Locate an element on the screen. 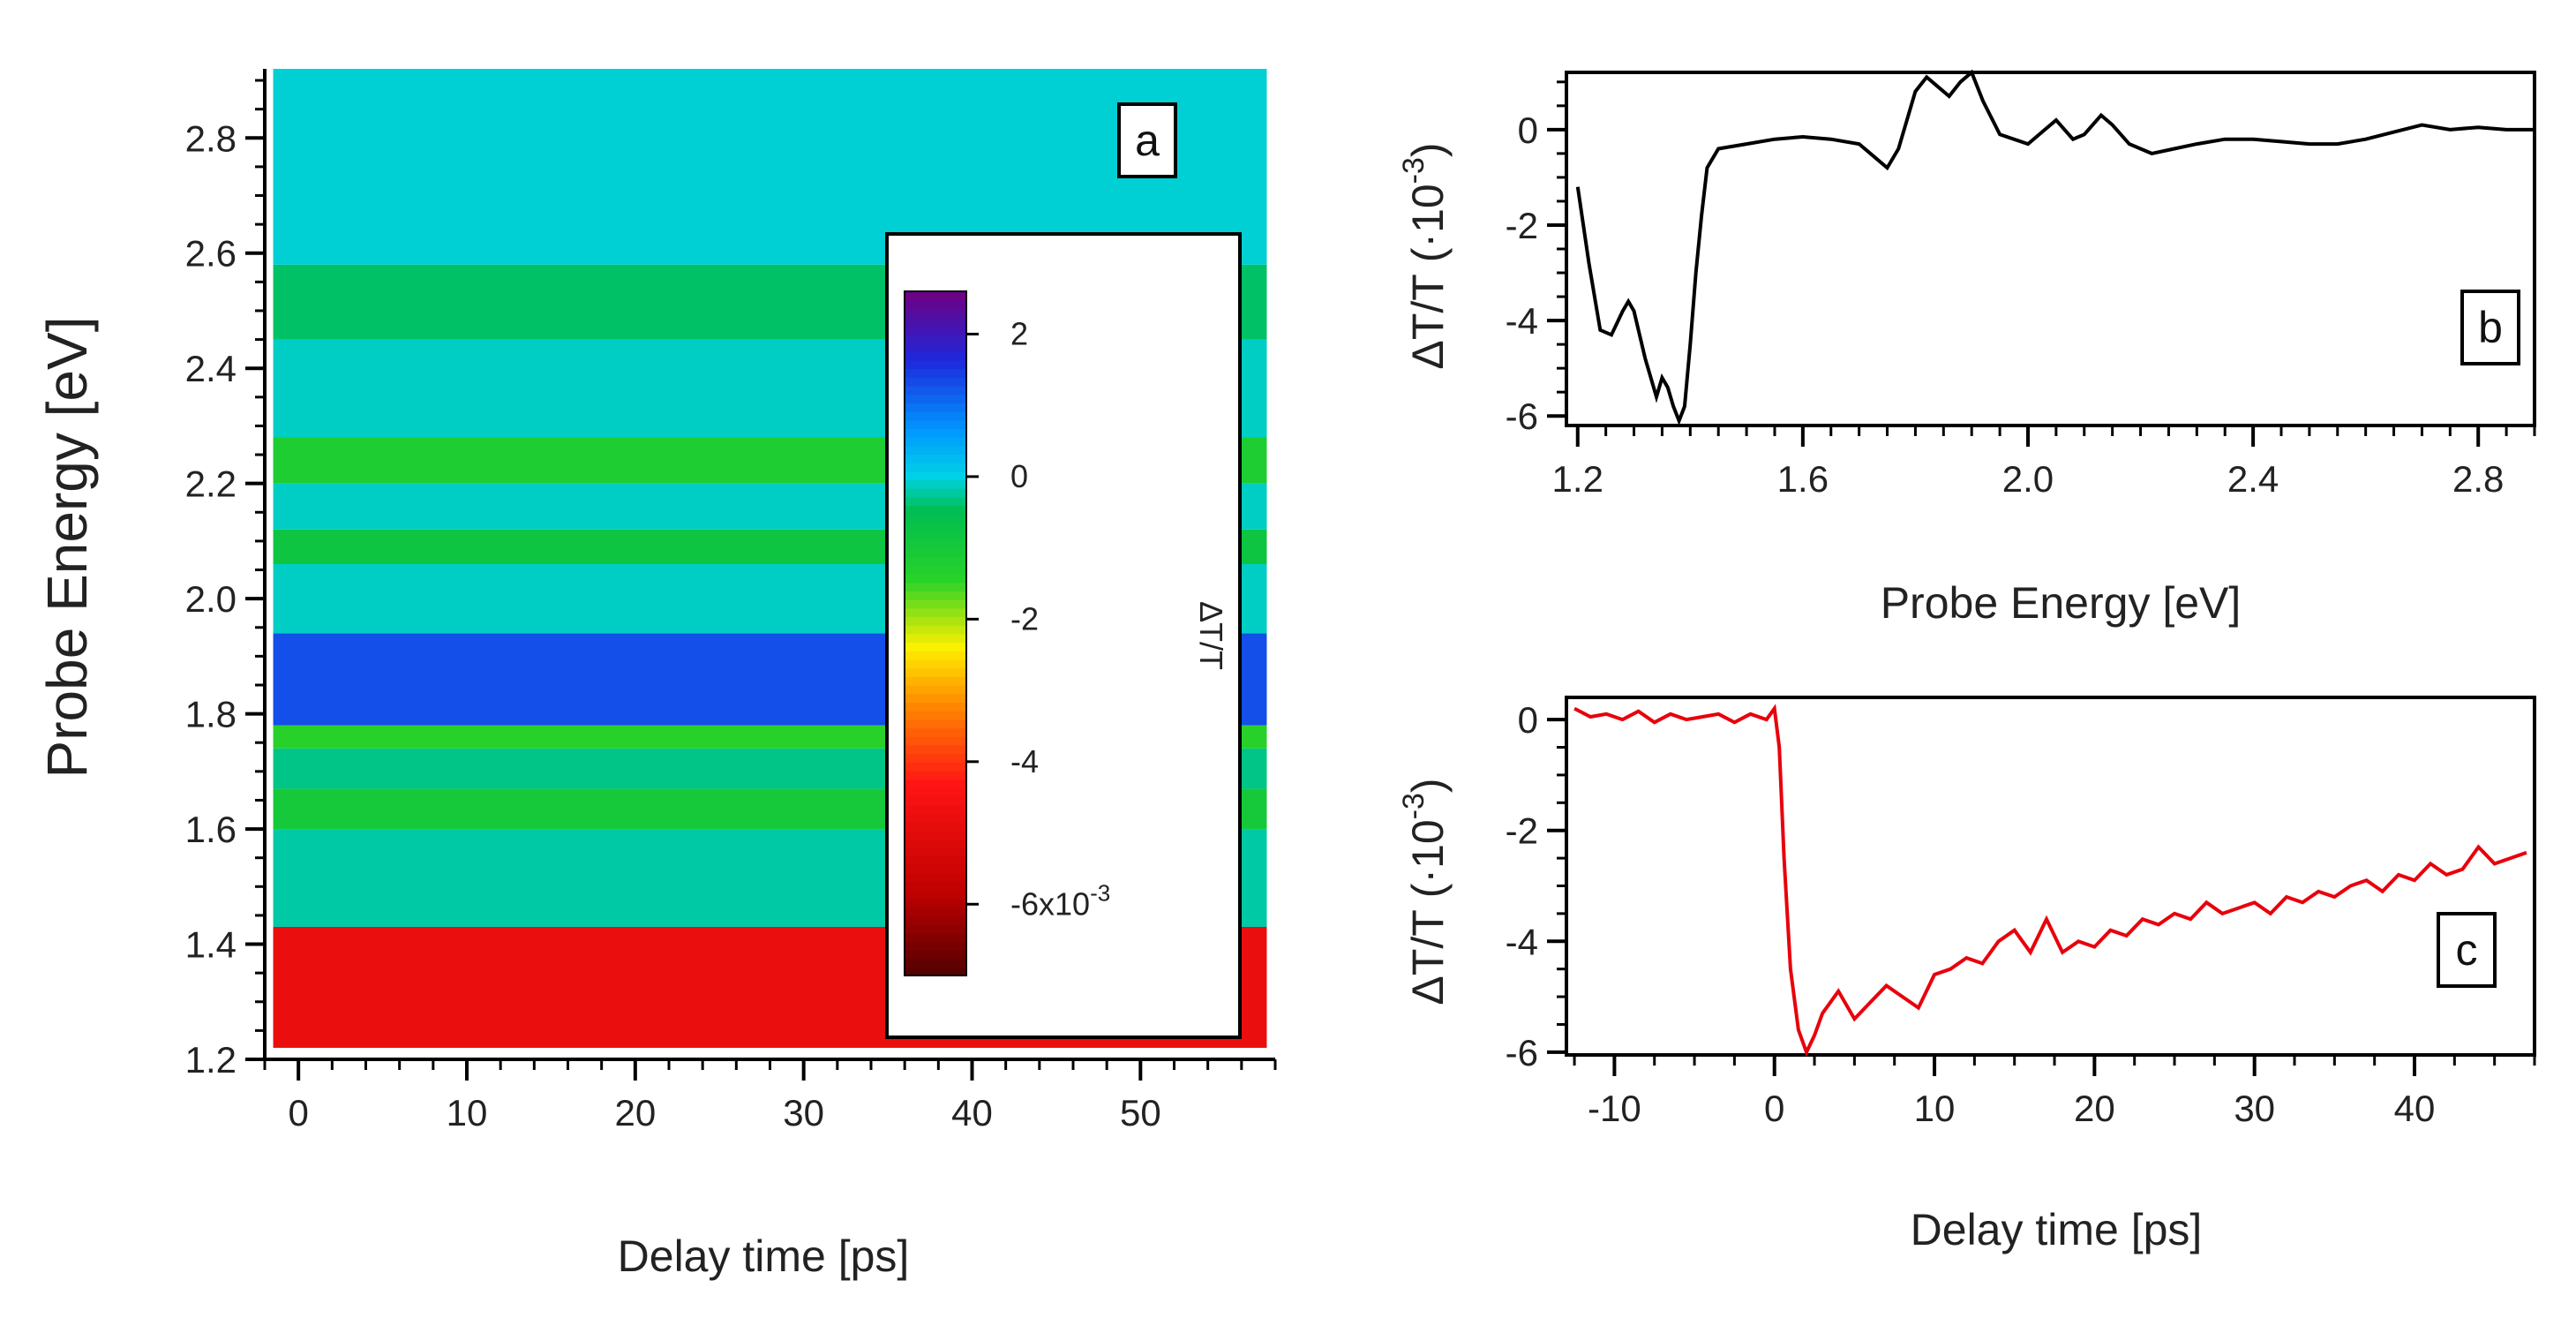 The height and width of the screenshot is (1318, 2576). panel-c-x-tick-label: 40 is located at coordinates (2415, 1108).